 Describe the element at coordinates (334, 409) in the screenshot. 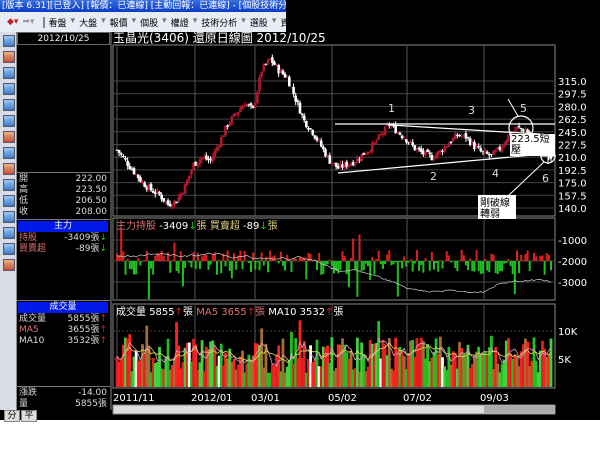

I see `horizontal-scrollbar` at that location.